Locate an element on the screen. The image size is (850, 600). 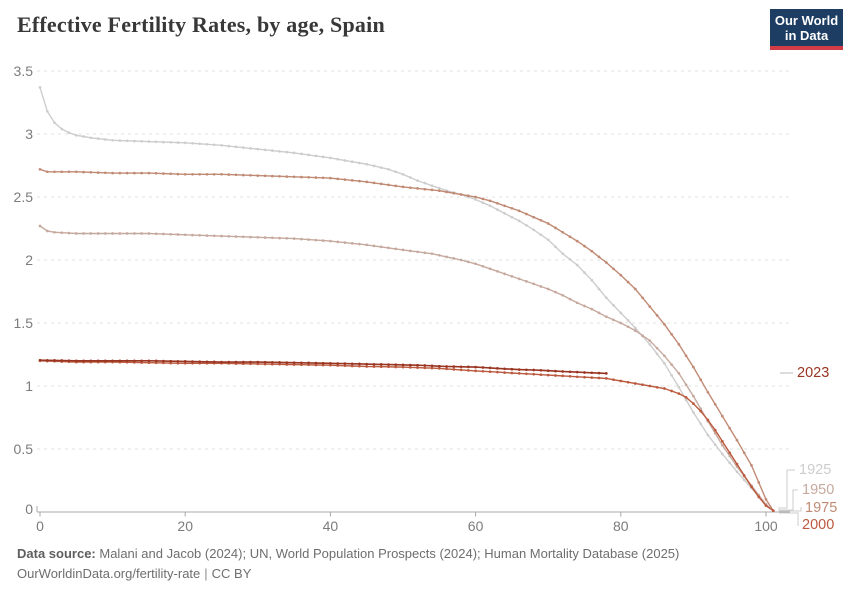
owid-url-link: OurWorldinData.org/fertility-rate is located at coordinates (109, 573).